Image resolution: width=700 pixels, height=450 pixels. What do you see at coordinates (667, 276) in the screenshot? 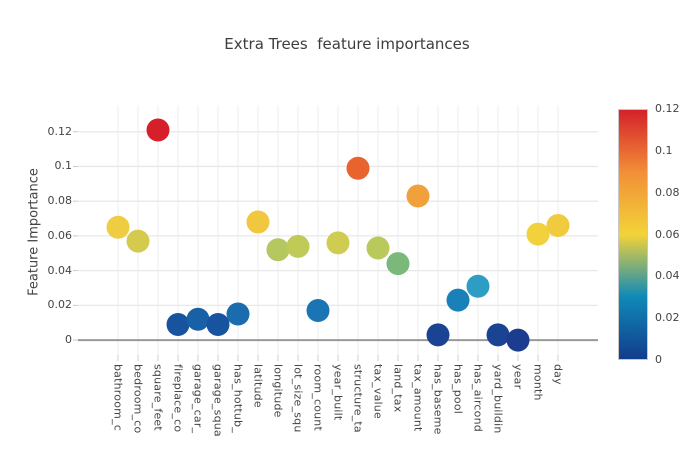
I see `colorbar-tick-label: 0.04` at bounding box center [667, 276].